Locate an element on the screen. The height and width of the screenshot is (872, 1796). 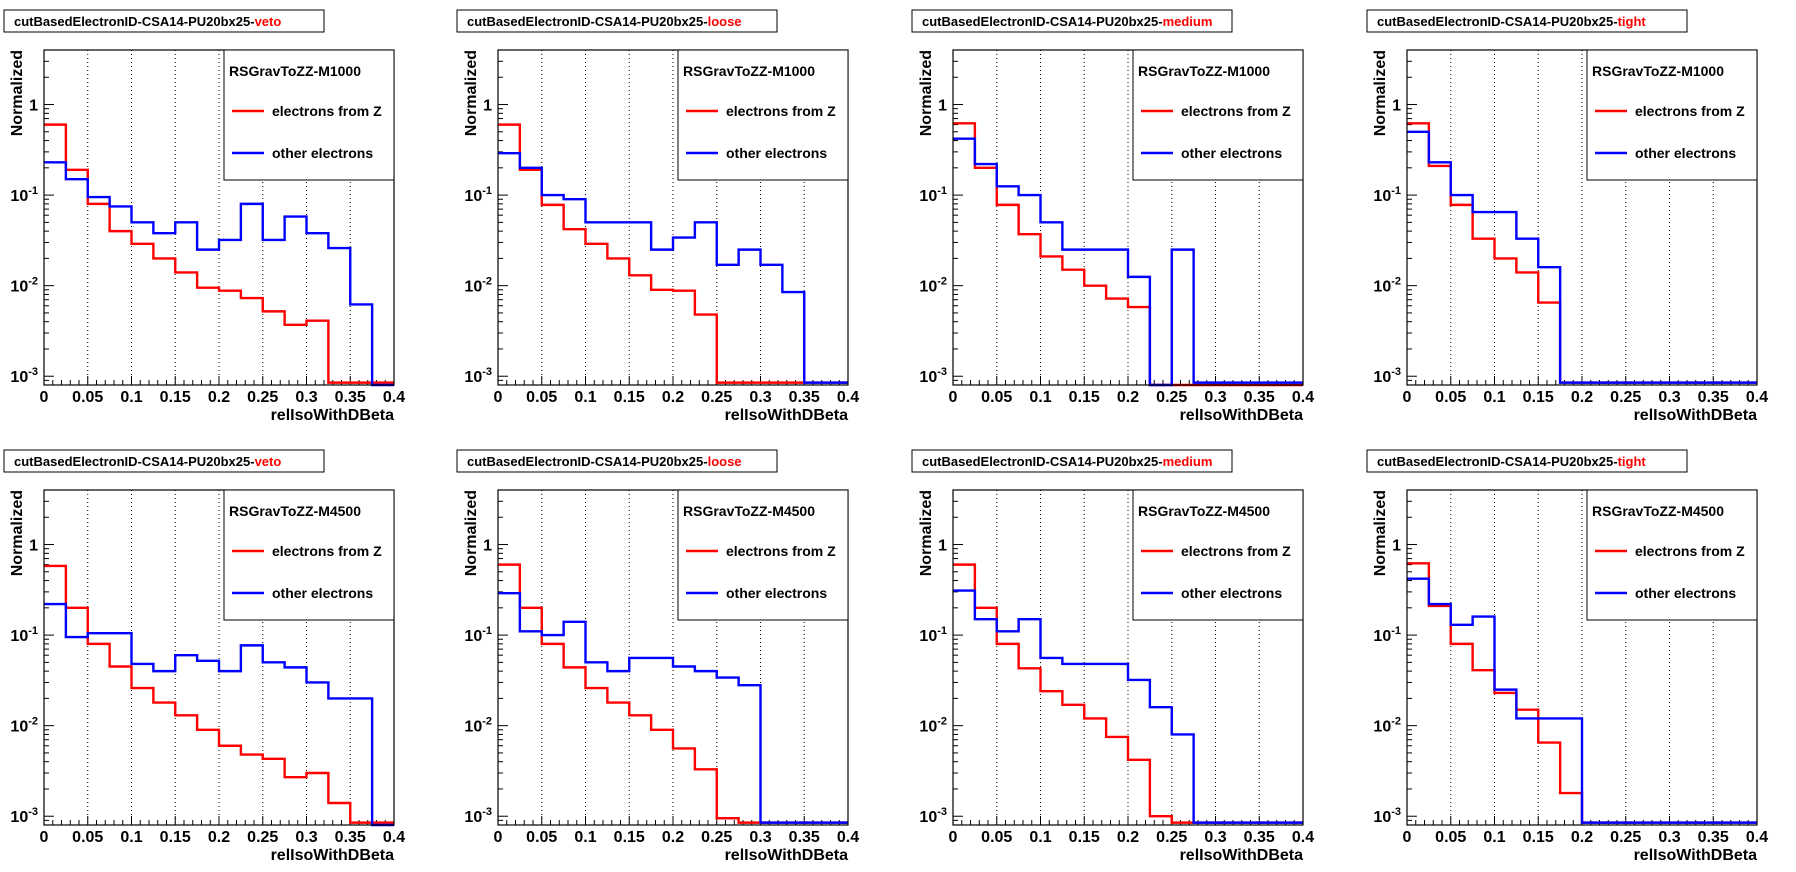
series-electrons-from-z-line is located at coordinates (673, 693).